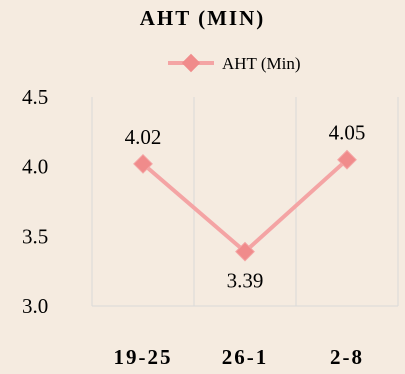 This screenshot has width=405, height=374. I want to click on x-tick-label: 26-1, so click(245, 357).